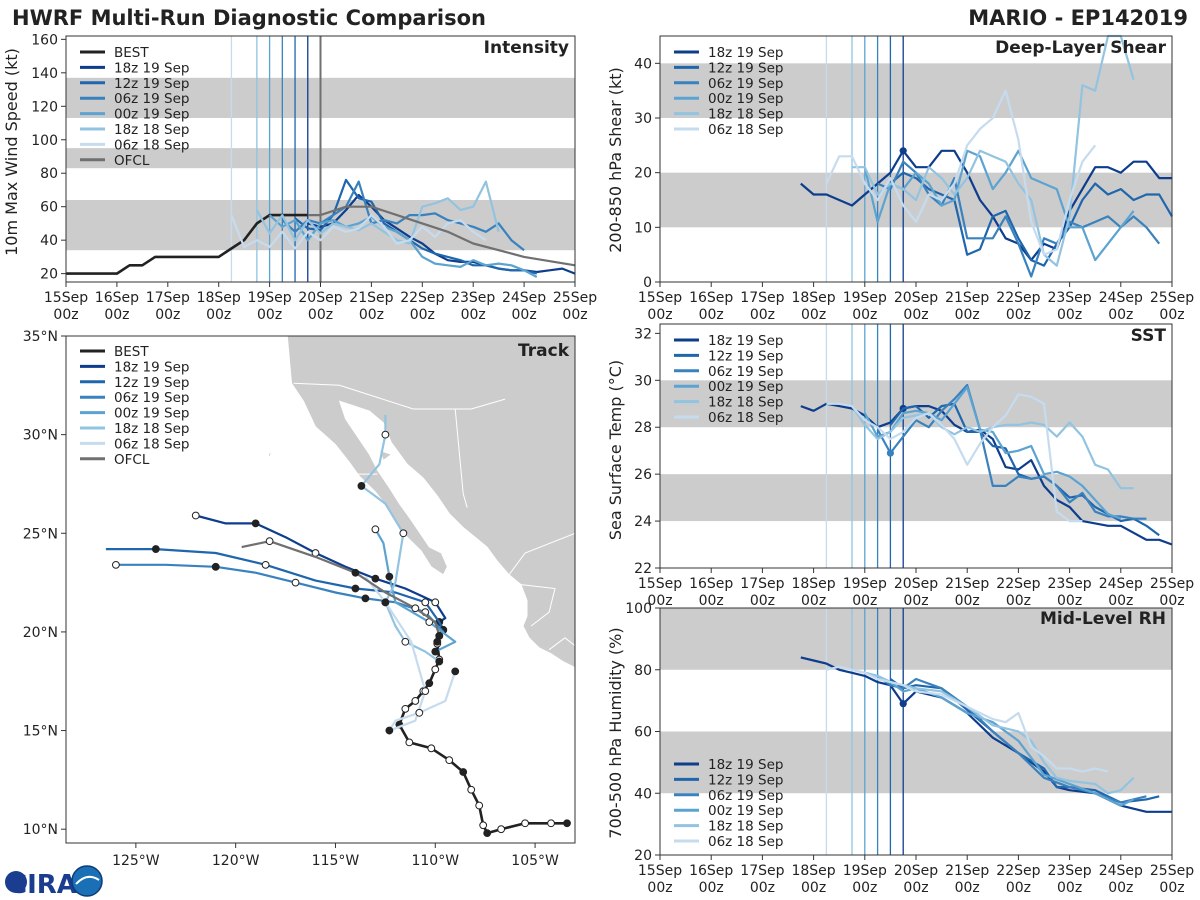 Image resolution: width=1200 pixels, height=900 pixels. What do you see at coordinates (526, 48) in the screenshot?
I see `intensity-panel-title: Intensity` at bounding box center [526, 48].